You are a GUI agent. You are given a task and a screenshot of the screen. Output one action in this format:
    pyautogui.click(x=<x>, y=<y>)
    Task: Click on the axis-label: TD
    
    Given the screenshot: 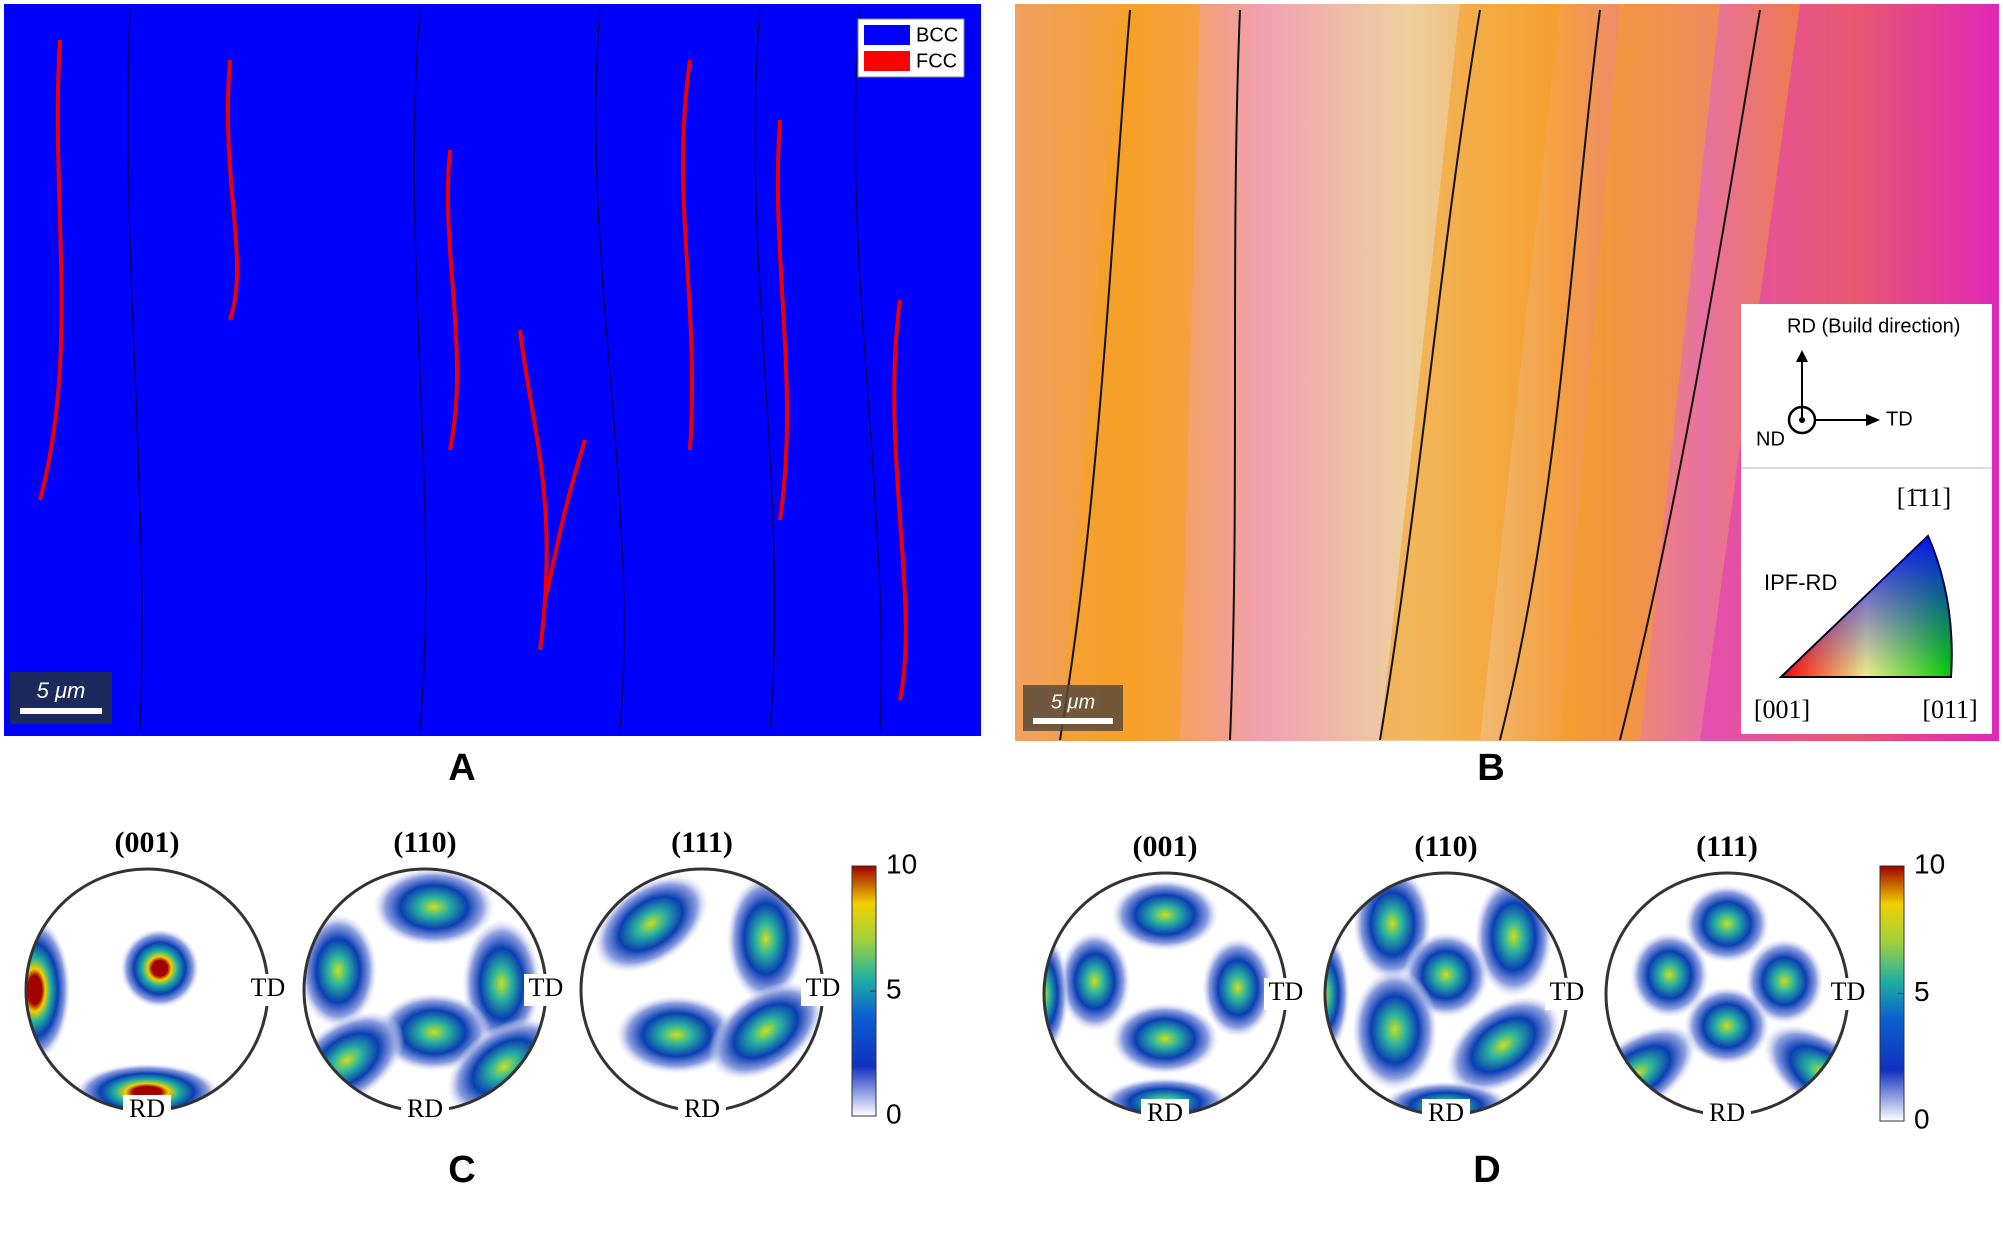 What is the action you would take?
    pyautogui.click(x=1899, y=419)
    